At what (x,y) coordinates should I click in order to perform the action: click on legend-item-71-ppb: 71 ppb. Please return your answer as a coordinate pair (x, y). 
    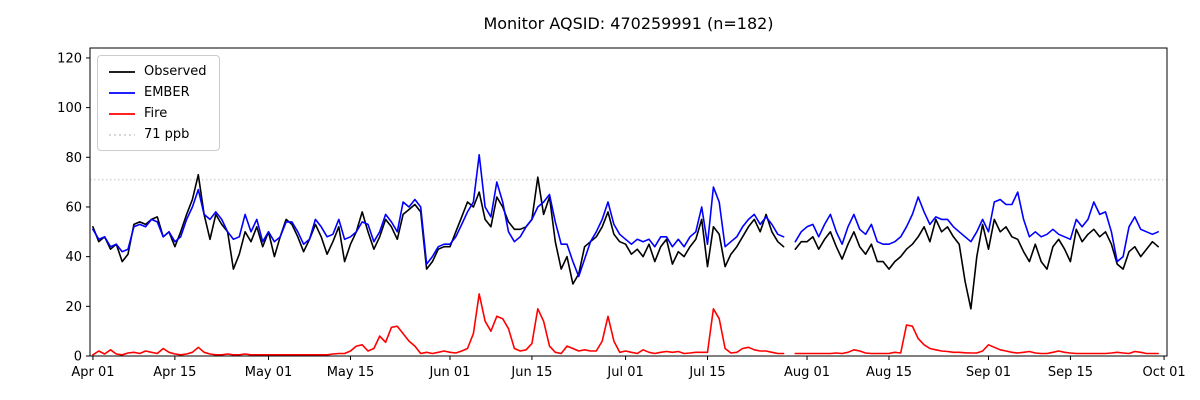
    Looking at the image, I should click on (157, 134).